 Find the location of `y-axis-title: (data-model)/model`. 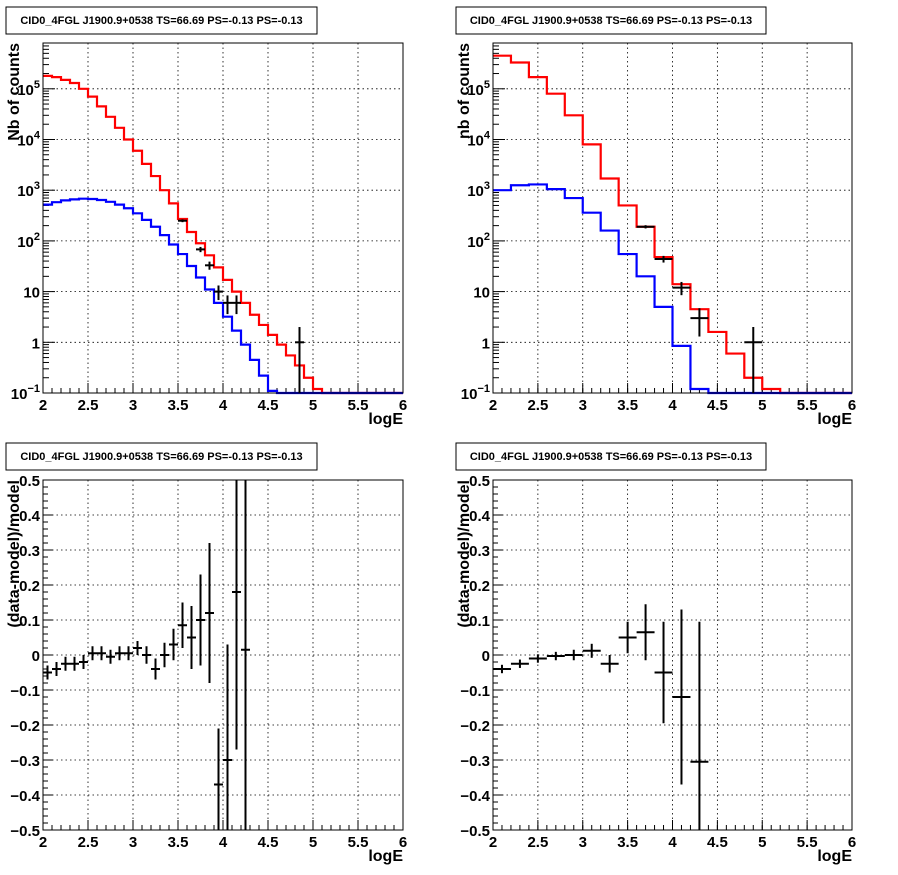

y-axis-title: (data-model)/model is located at coordinates (14, 554).